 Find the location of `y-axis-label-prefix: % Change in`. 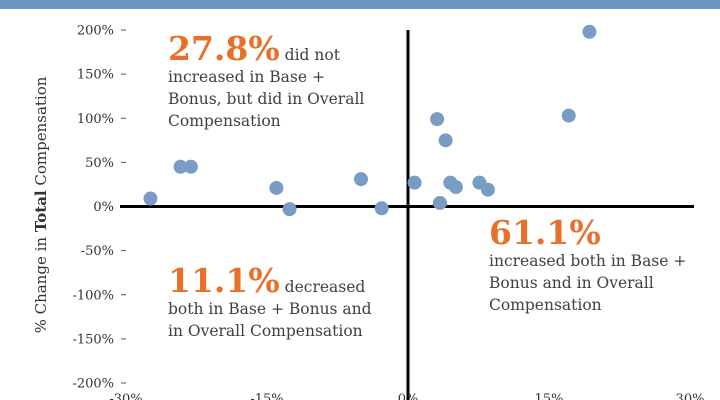

y-axis-label-prefix: % Change in is located at coordinates (41, 282).